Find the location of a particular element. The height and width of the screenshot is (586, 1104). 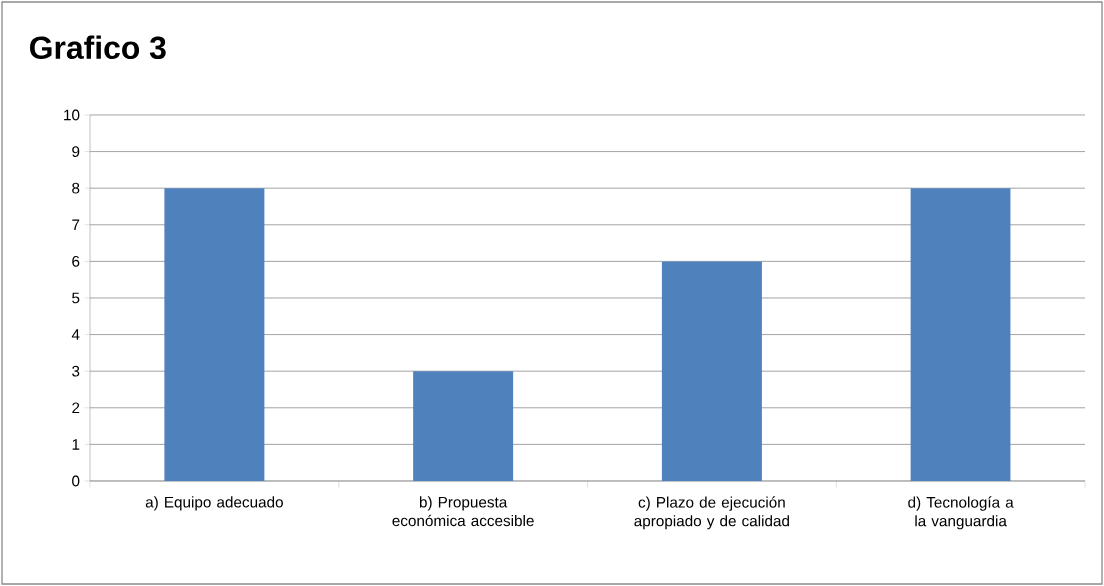

x-tick-label: c) Plazo de ejecución apropiado y de calidad is located at coordinates (711, 513).